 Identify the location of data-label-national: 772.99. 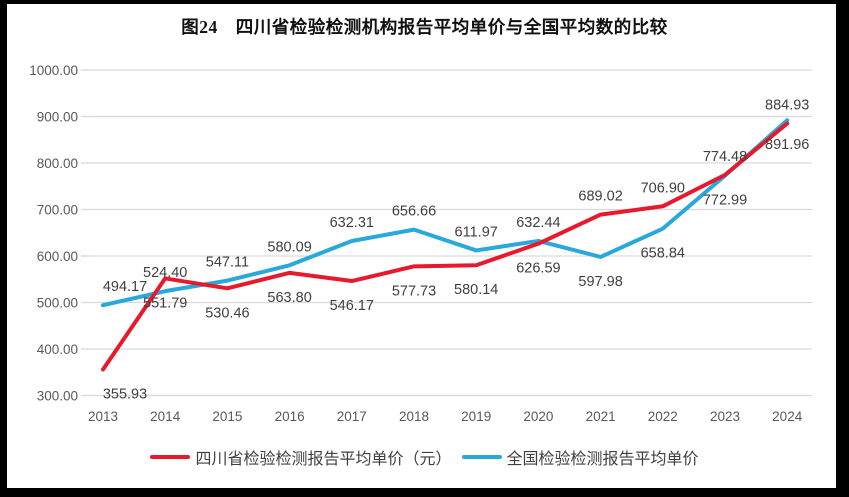
(725, 201).